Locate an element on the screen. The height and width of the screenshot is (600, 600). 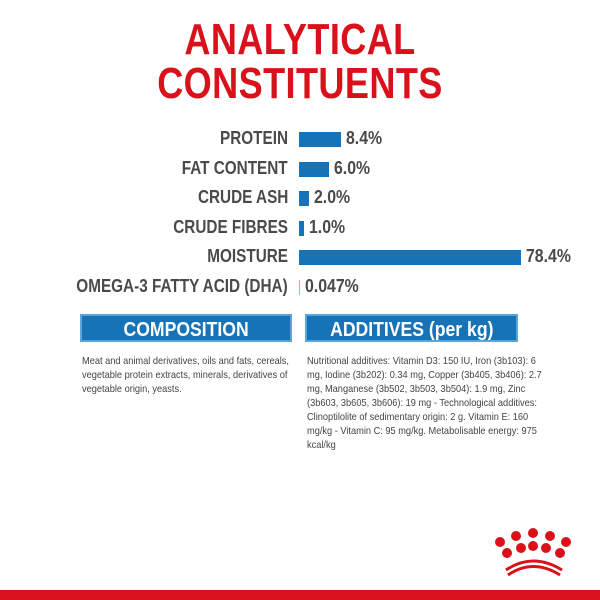
category-label: FAT CONTENT is located at coordinates (235, 167).